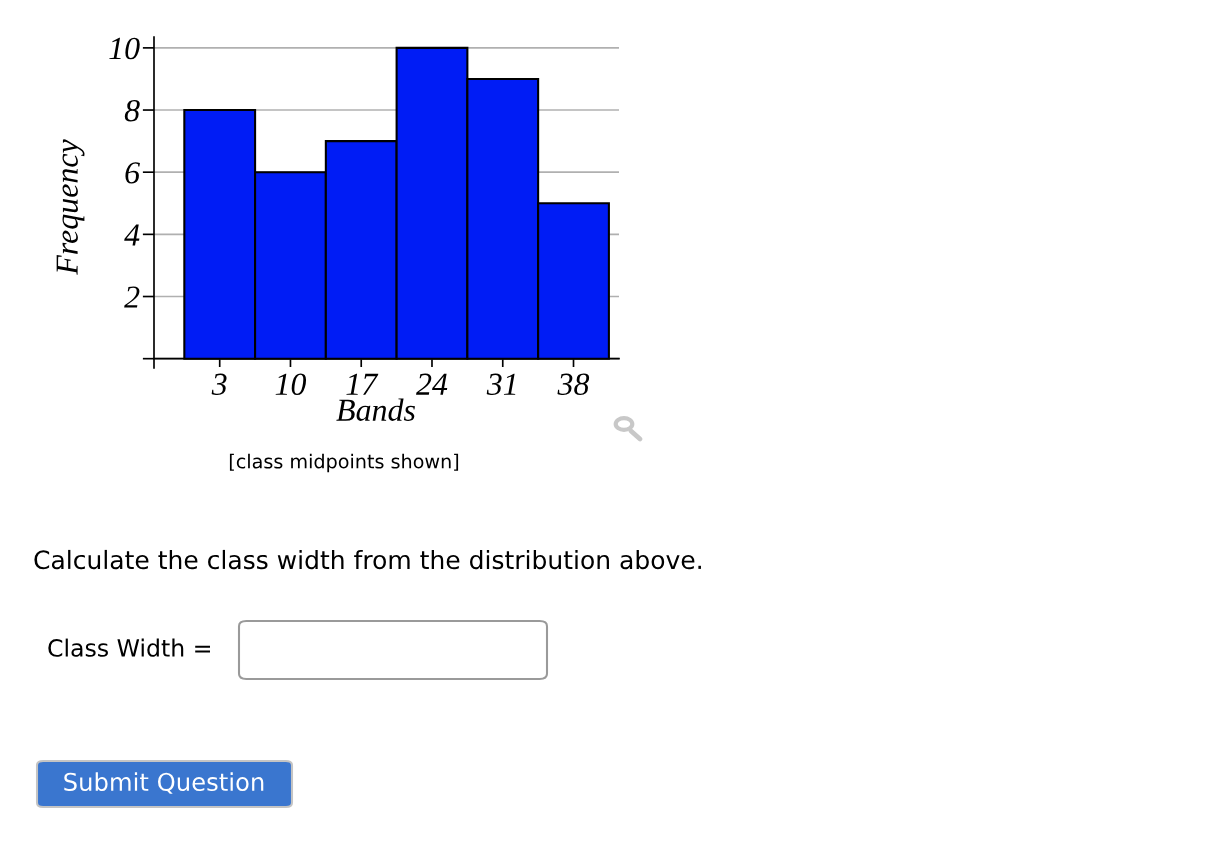 Image resolution: width=1222 pixels, height=866 pixels. What do you see at coordinates (124, 48) in the screenshot?
I see `y-tick-label: 10` at bounding box center [124, 48].